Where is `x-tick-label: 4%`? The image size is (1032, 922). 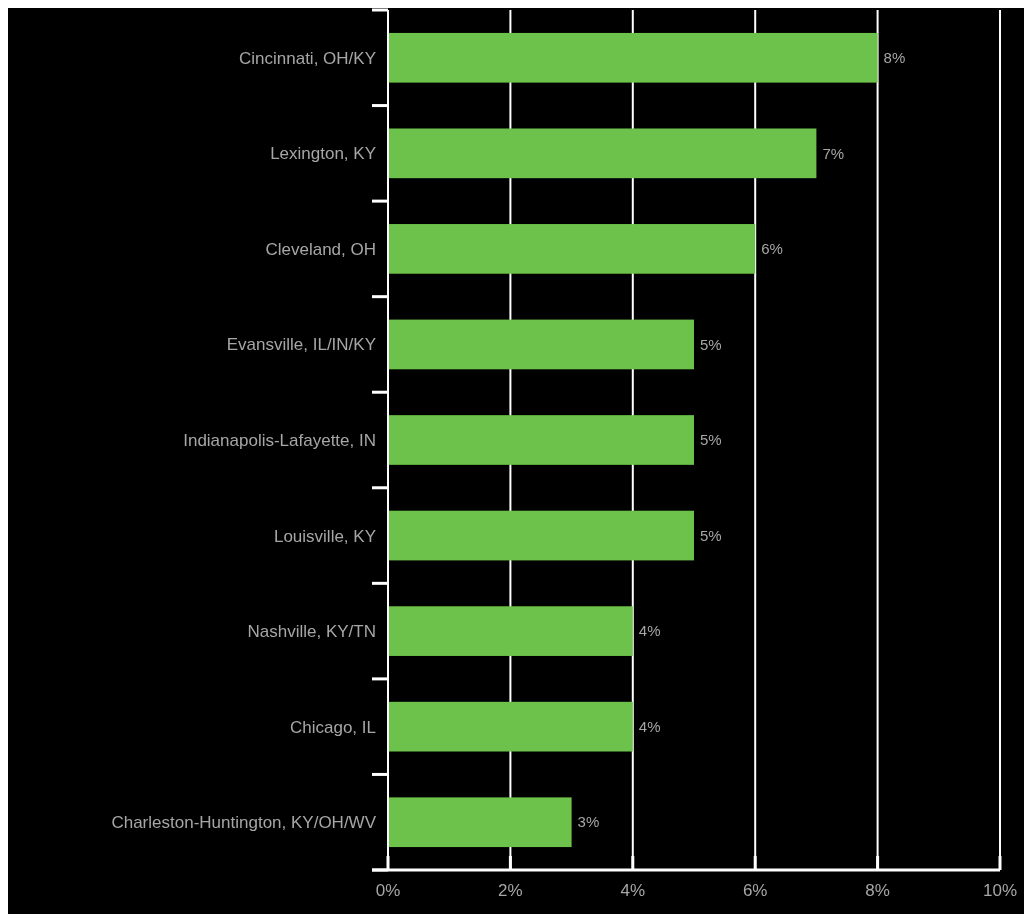
x-tick-label: 4% is located at coordinates (633, 890).